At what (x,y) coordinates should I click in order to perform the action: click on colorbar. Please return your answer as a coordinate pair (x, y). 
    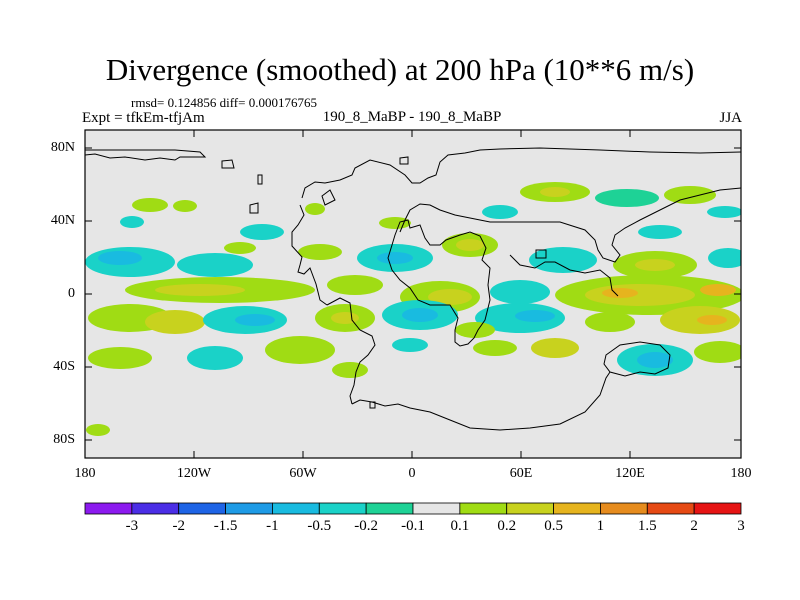
    Looking at the image, I should click on (413, 508).